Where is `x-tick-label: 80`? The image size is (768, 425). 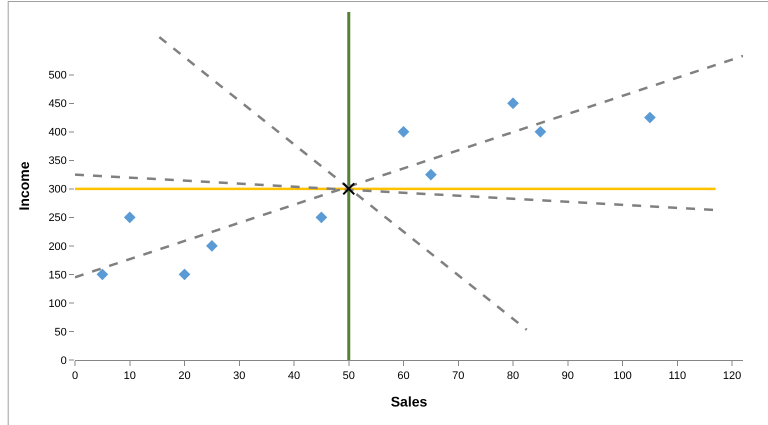 x-tick-label: 80 is located at coordinates (513, 376).